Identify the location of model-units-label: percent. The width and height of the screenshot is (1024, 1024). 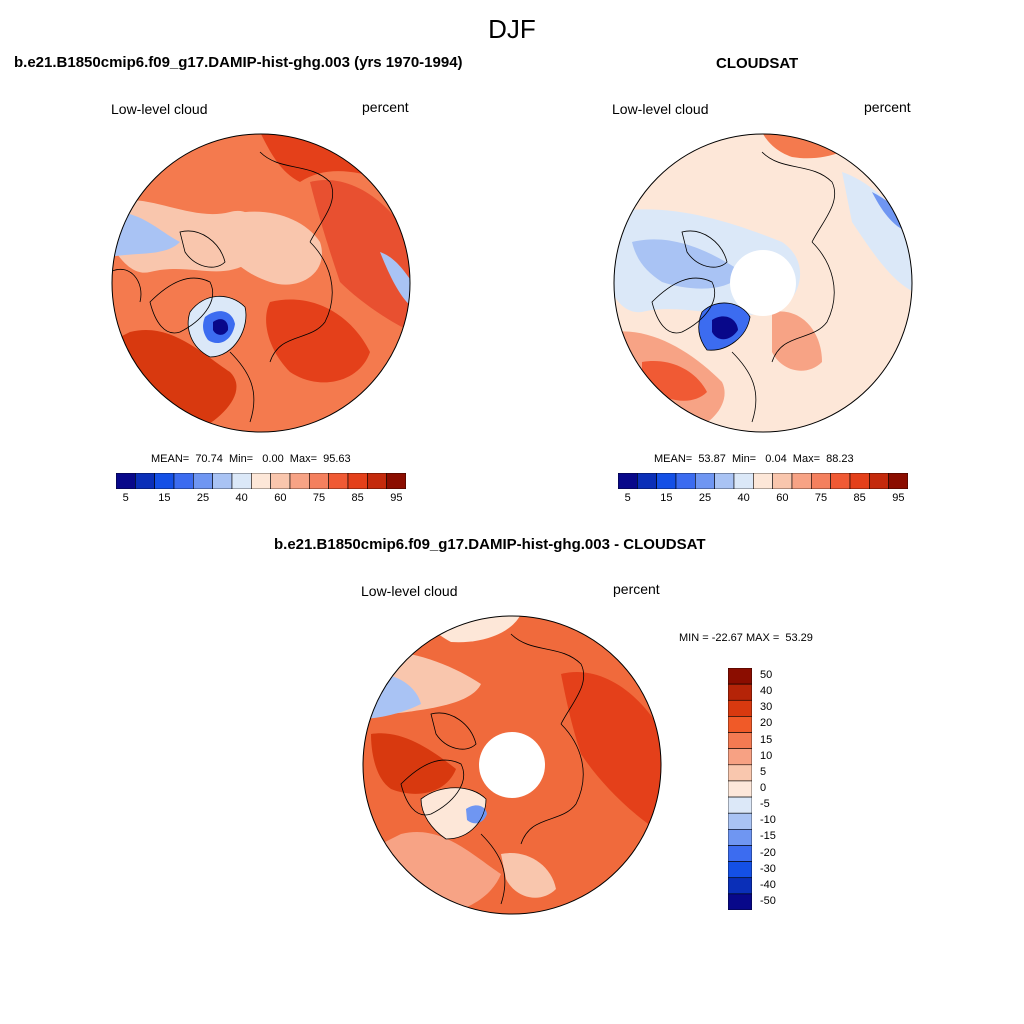
(385, 107).